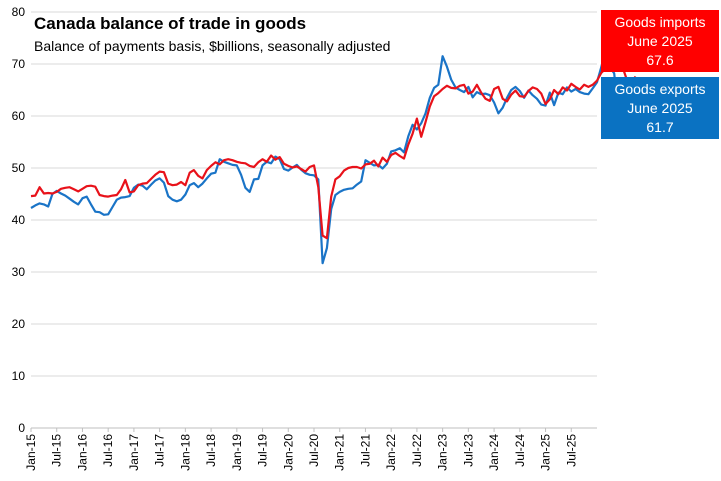  Describe the element at coordinates (19, 272) in the screenshot. I see `y-tick-label: 30` at that location.